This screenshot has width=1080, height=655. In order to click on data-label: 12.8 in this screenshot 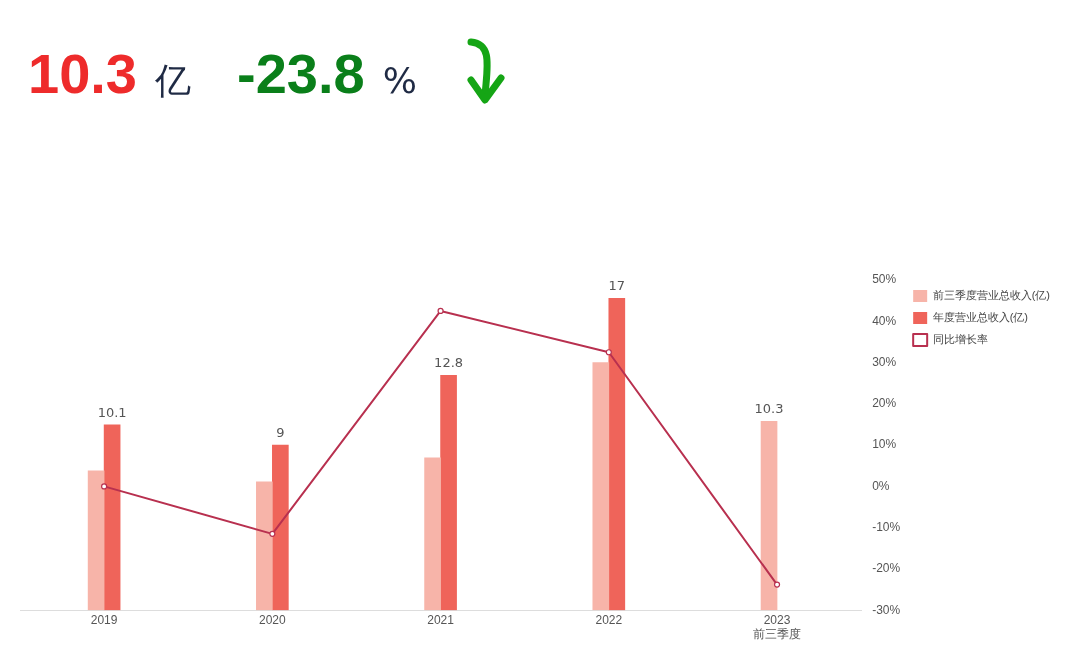, I will do `click(449, 363)`.